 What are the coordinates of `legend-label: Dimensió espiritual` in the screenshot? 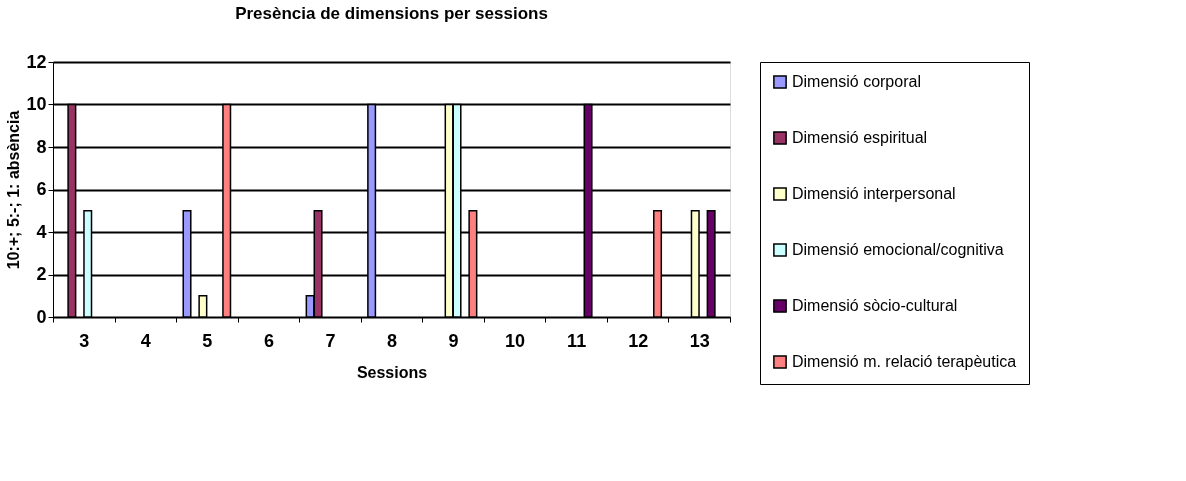 It's located at (860, 137).